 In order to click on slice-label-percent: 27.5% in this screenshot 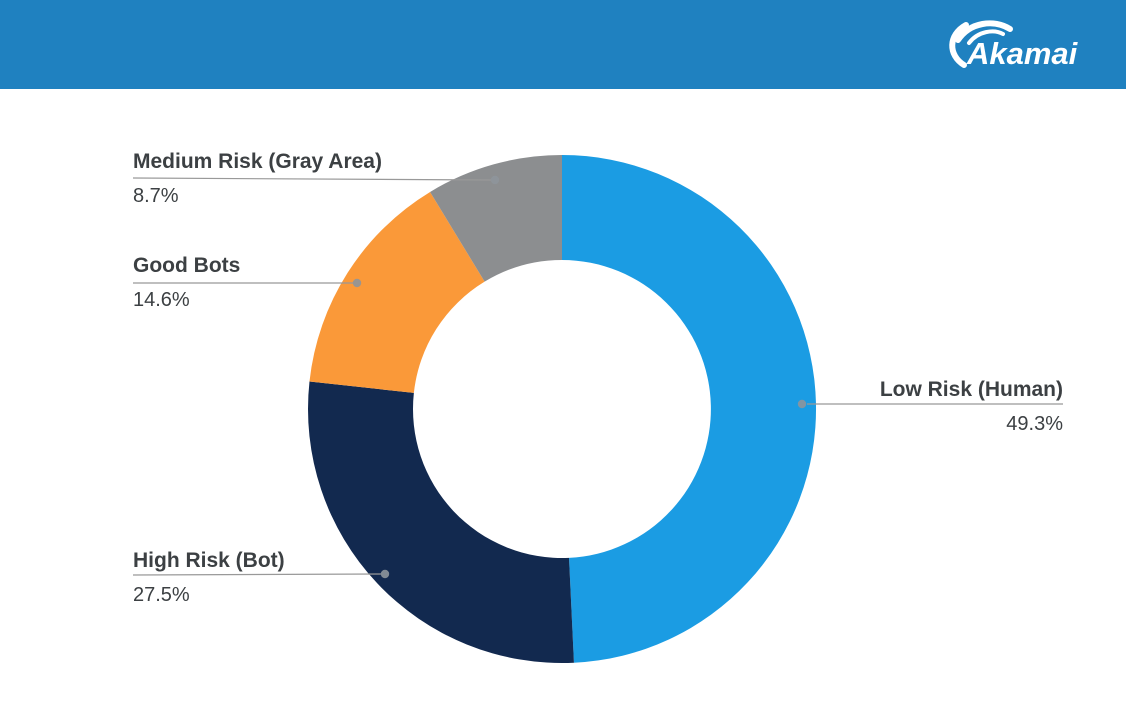, I will do `click(161, 595)`.